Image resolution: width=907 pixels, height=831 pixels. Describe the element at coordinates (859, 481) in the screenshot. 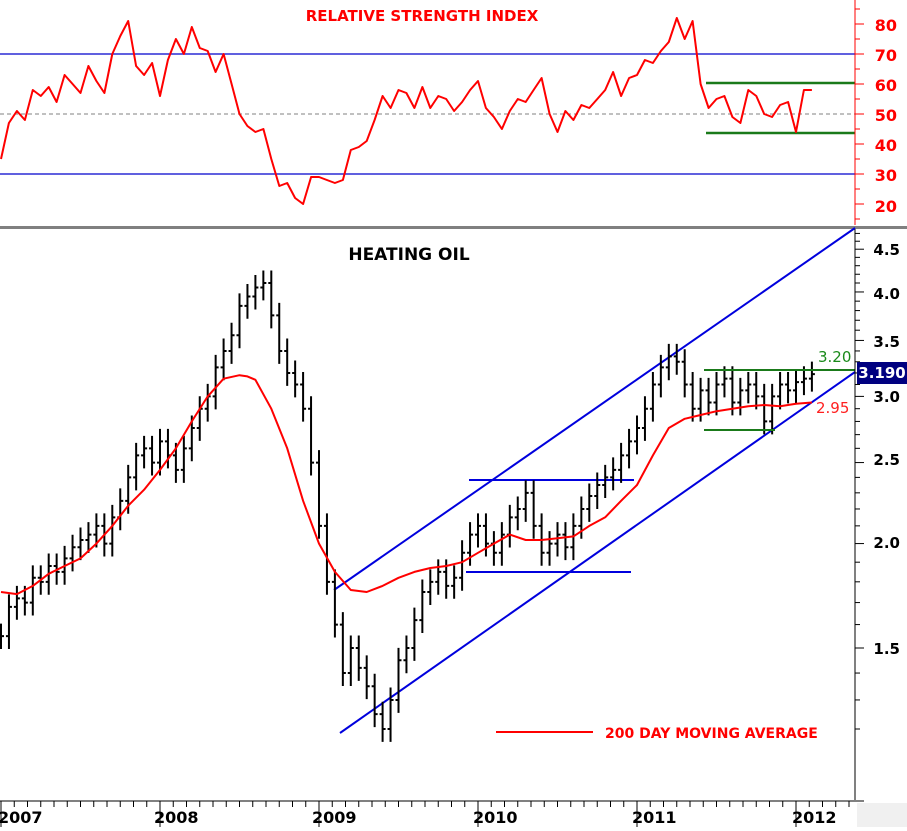

I see `price-y-ticks` at that location.